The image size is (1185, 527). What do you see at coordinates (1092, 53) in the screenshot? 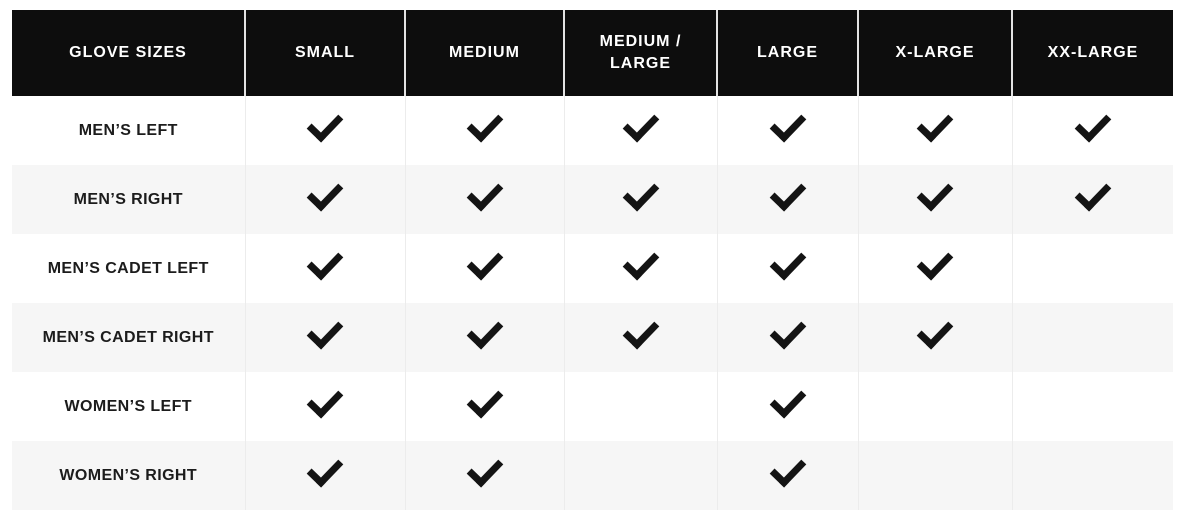
I see `header-xx-large: XX-LARGE` at bounding box center [1092, 53].